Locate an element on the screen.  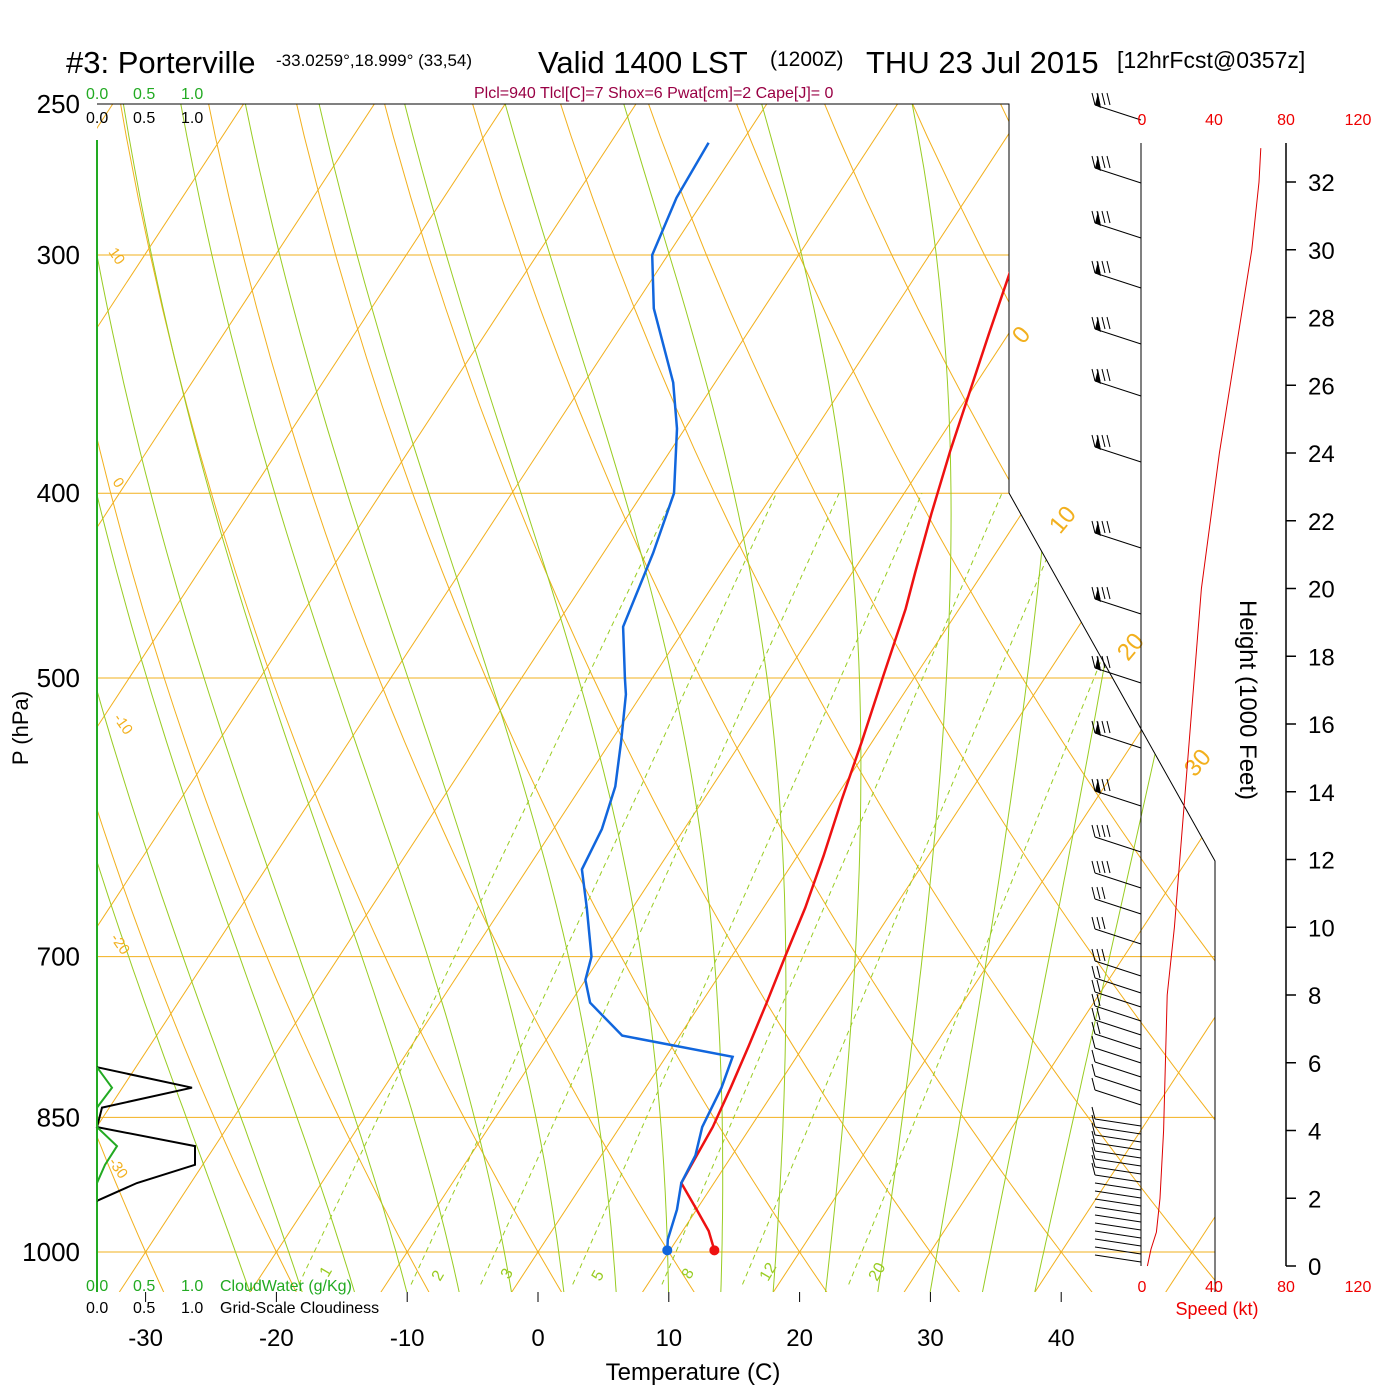
speed-tick-40-bottom: 40 is located at coordinates (1214, 1287).